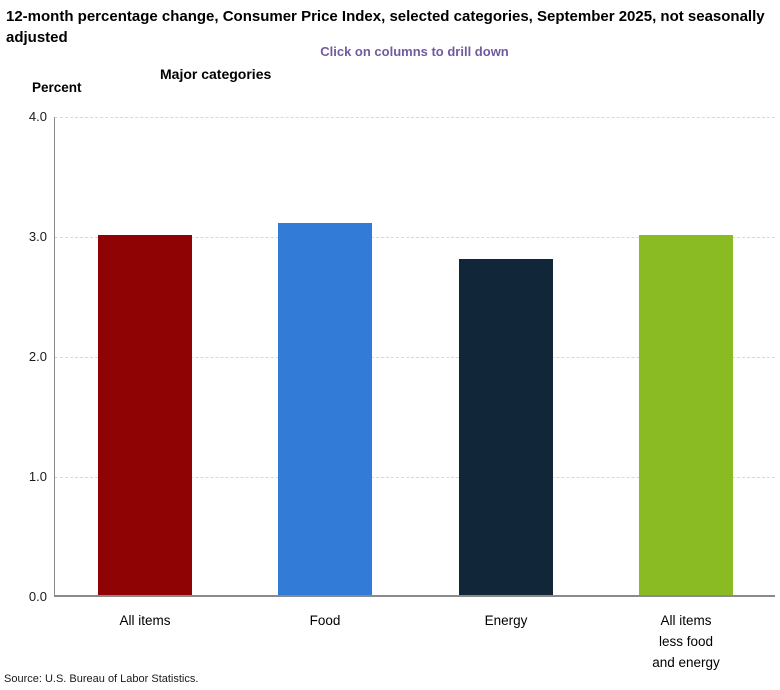  What do you see at coordinates (145, 415) in the screenshot?
I see `bar-all-items` at bounding box center [145, 415].